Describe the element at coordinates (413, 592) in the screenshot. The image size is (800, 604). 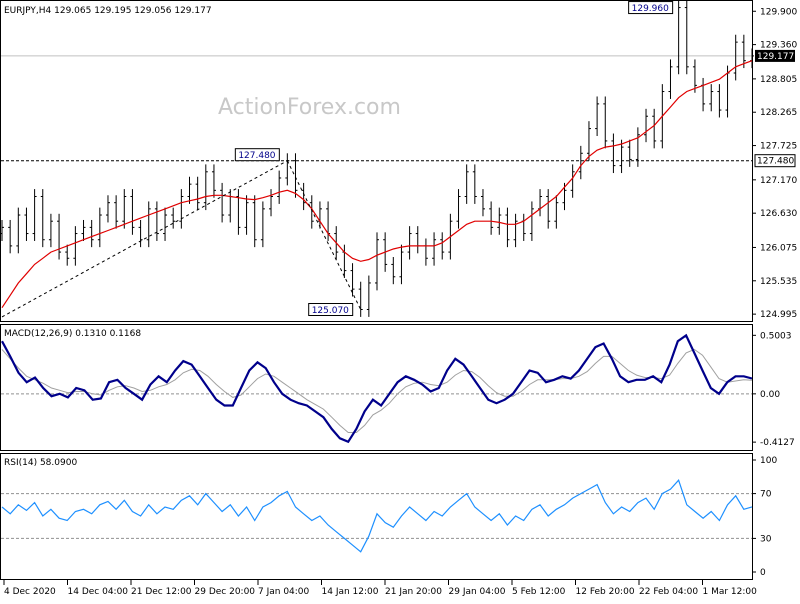
I see `x-tick-label: 21 Jan 20:00` at that location.